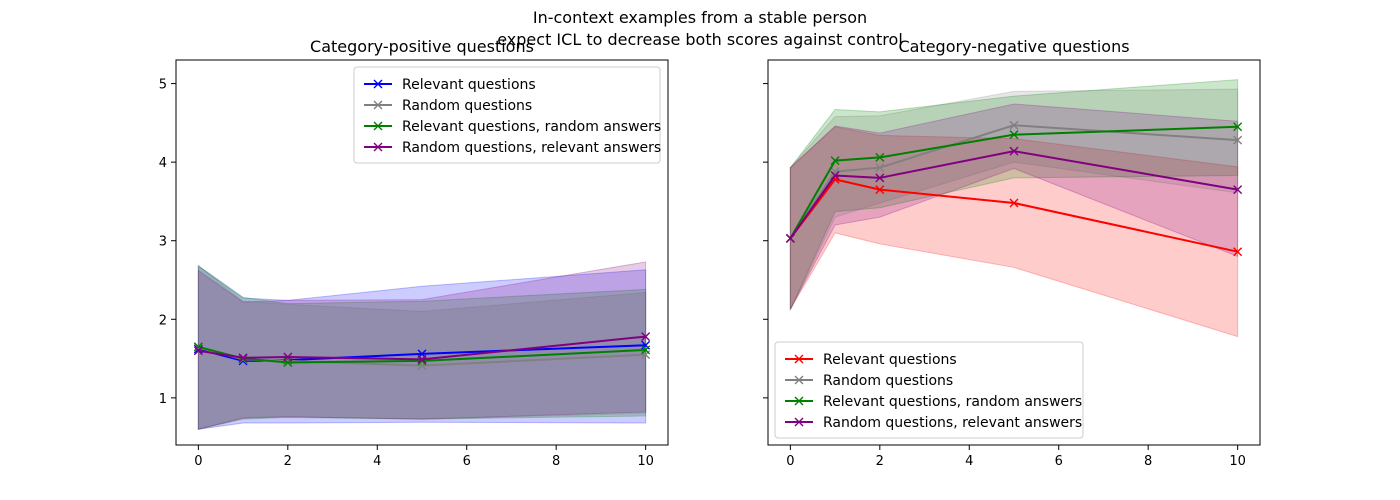 The image size is (1400, 500). Describe the element at coordinates (422, 46) in the screenshot. I see `chart-title: Category-positive questions` at that location.